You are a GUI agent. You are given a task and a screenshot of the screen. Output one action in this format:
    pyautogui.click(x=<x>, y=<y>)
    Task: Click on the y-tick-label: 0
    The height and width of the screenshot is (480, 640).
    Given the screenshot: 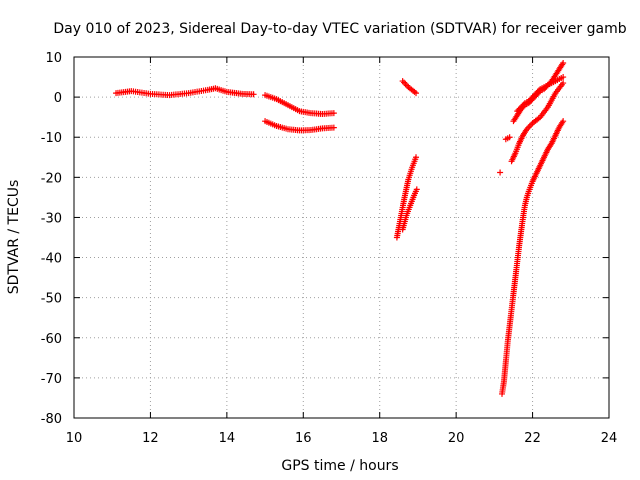 What is the action you would take?
    pyautogui.click(x=58, y=98)
    